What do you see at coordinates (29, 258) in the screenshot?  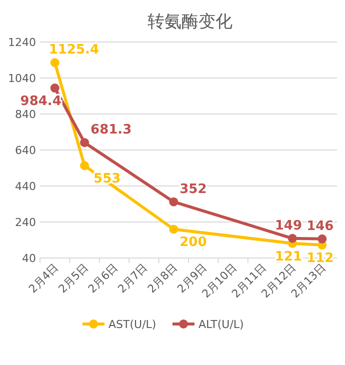 I see `y-tick-label: 40` at bounding box center [29, 258].